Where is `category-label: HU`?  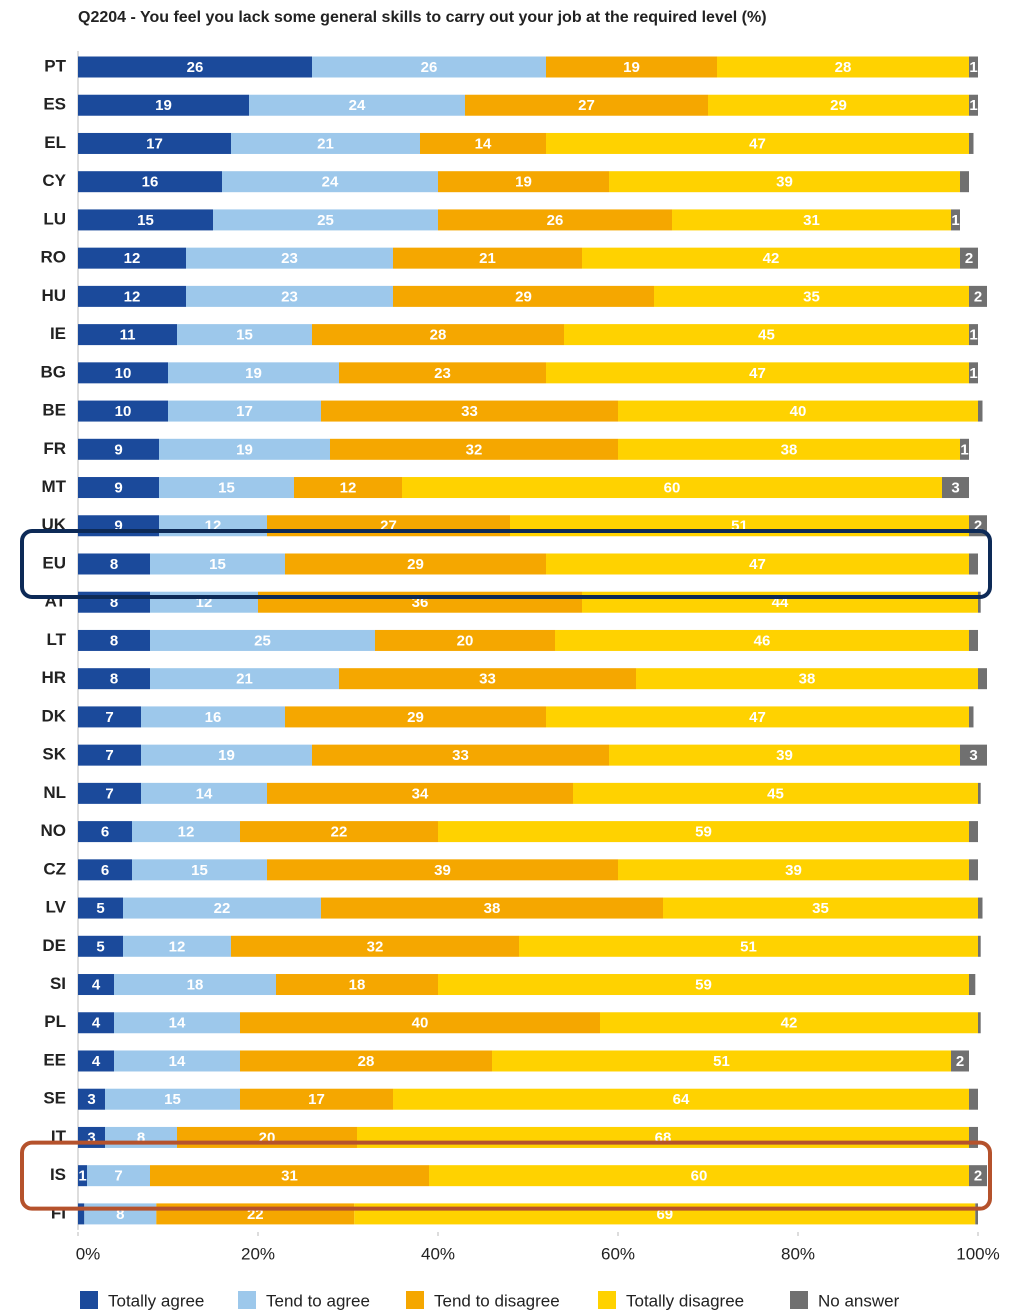 category-label: HU is located at coordinates (53, 295).